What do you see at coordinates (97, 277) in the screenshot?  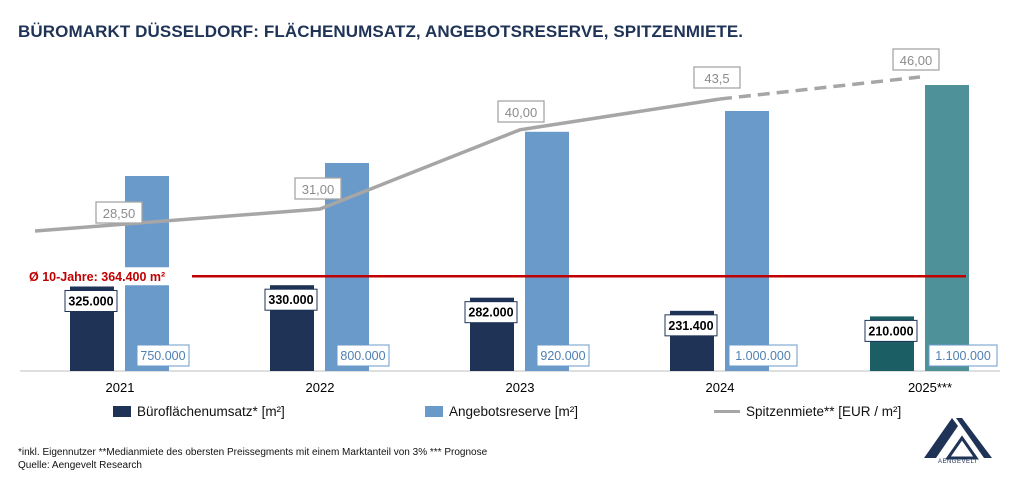 I see `reference-line-label: Ø 10-Jahre: 364.400 m²` at bounding box center [97, 277].